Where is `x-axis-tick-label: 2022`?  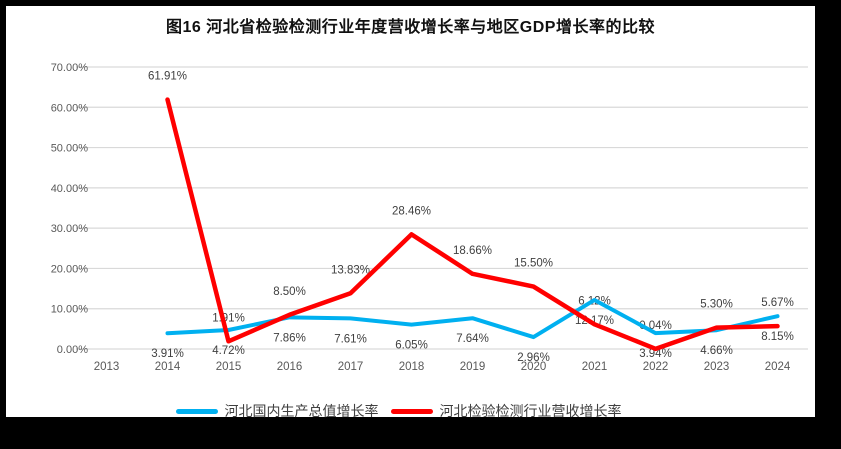
x-axis-tick-label: 2022 is located at coordinates (656, 367).